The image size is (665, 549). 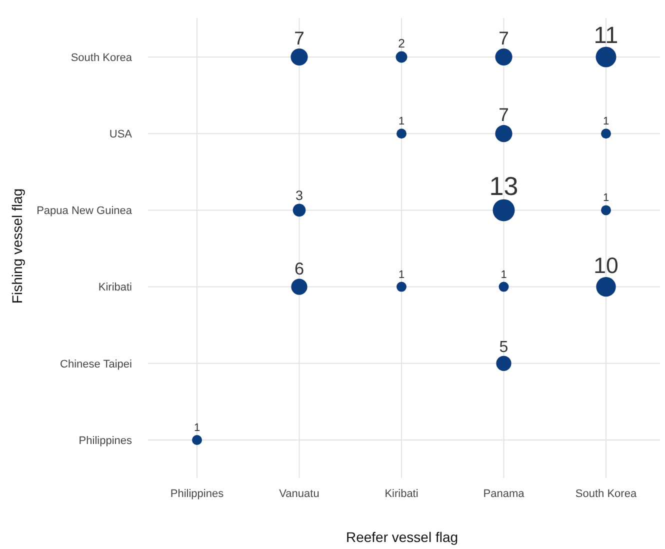 What do you see at coordinates (402, 537) in the screenshot?
I see `x-axis-title: Reefer vessel flag` at bounding box center [402, 537].